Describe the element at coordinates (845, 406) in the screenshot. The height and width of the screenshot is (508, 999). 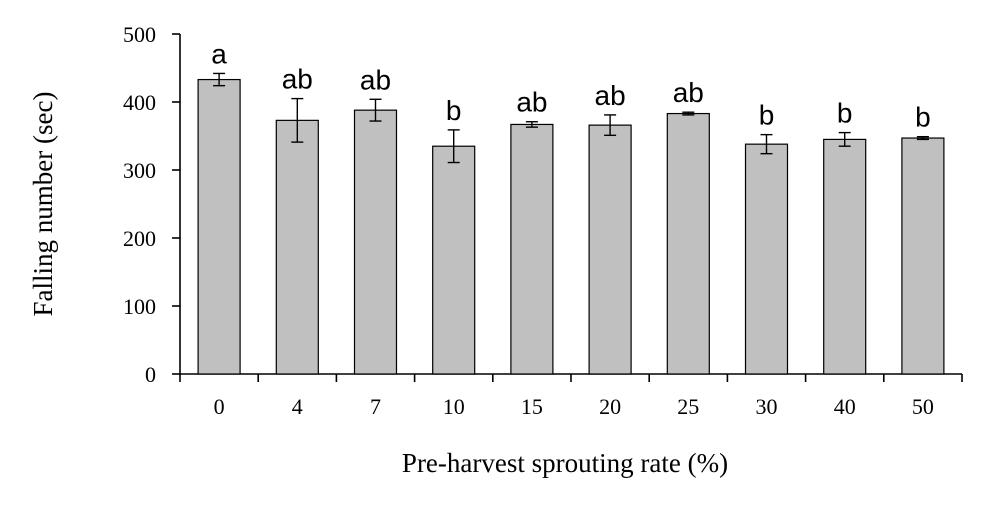
I see `x-tick-label: 40` at that location.